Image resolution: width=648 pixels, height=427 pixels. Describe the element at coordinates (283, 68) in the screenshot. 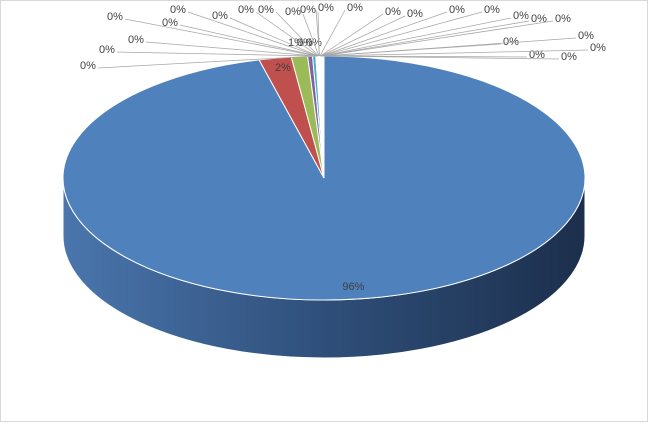

I see `data-label: 2%` at that location.